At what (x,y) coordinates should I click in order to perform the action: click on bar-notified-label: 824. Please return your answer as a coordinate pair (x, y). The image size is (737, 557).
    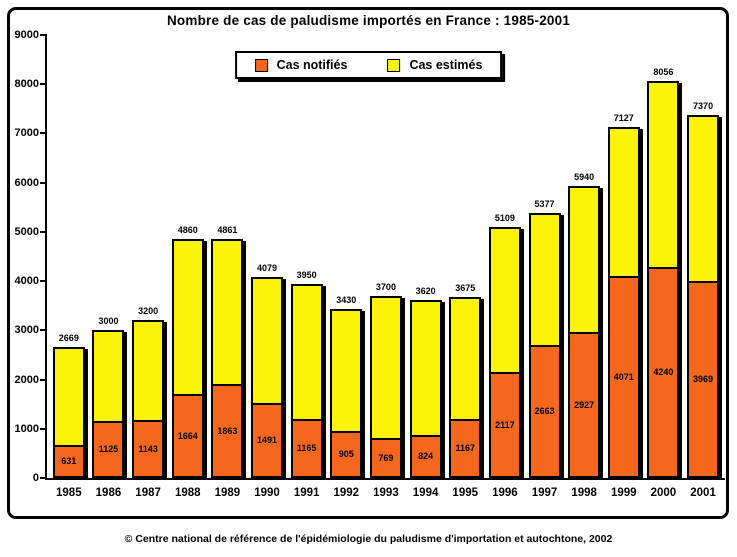
    Looking at the image, I should click on (426, 456).